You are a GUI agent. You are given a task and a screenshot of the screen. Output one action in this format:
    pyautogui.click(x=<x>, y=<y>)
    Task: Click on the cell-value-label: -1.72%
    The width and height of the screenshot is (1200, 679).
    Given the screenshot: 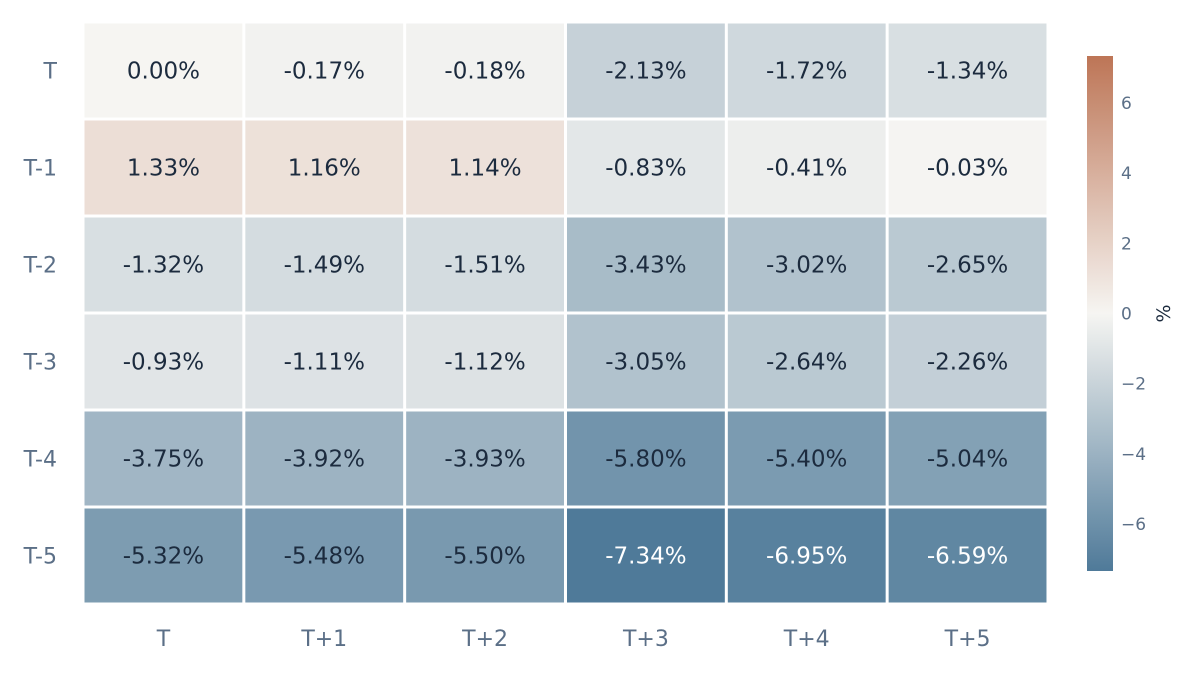 What is the action you would take?
    pyautogui.click(x=806, y=72)
    